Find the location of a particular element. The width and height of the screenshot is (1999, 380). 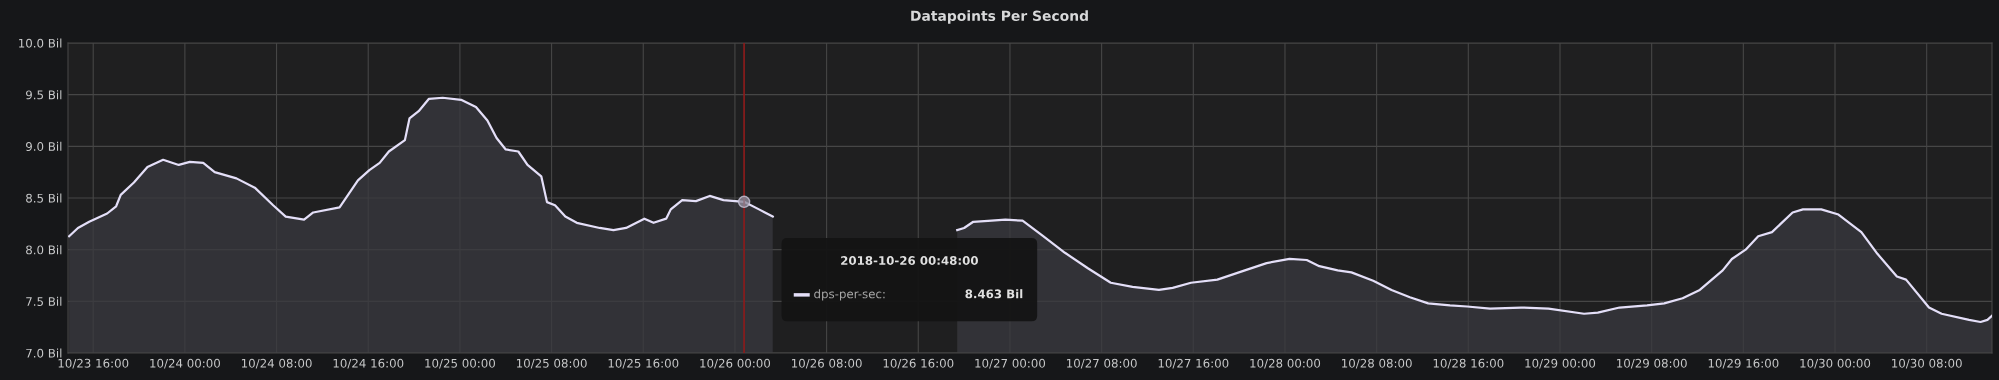

y-tick-label: 7.5 Bil is located at coordinates (44, 301).